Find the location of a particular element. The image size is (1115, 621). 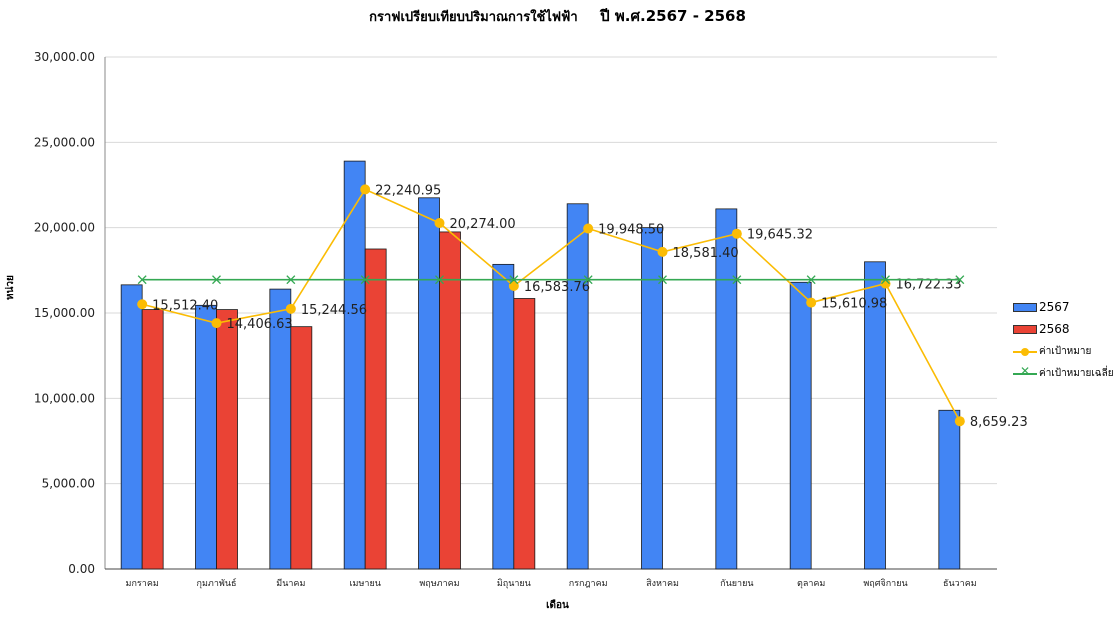

y-tick-label: 10,000.00 is located at coordinates (64, 398).